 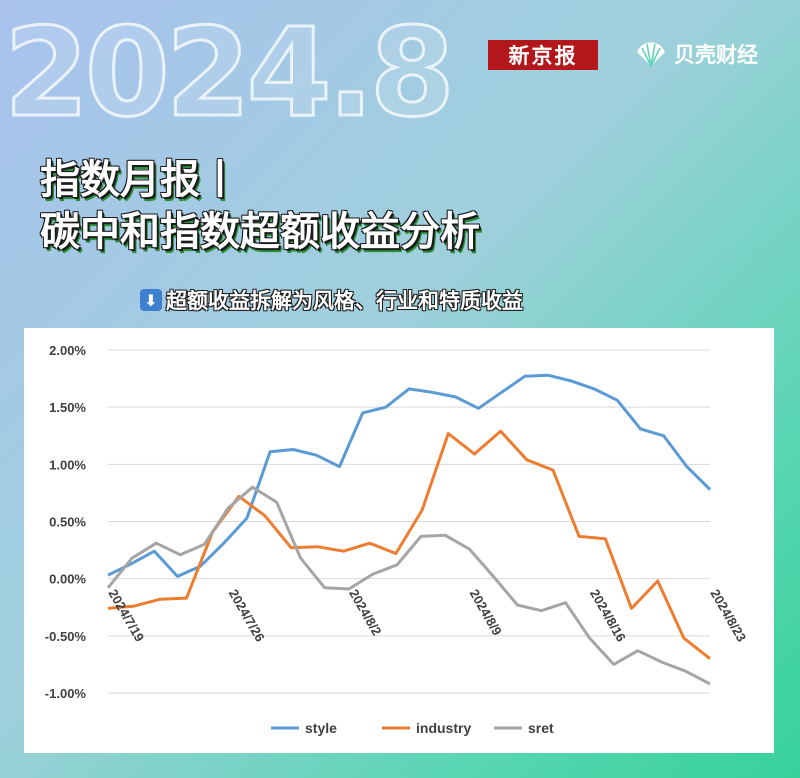 I want to click on legend-label-industry: industry, so click(x=443, y=728).